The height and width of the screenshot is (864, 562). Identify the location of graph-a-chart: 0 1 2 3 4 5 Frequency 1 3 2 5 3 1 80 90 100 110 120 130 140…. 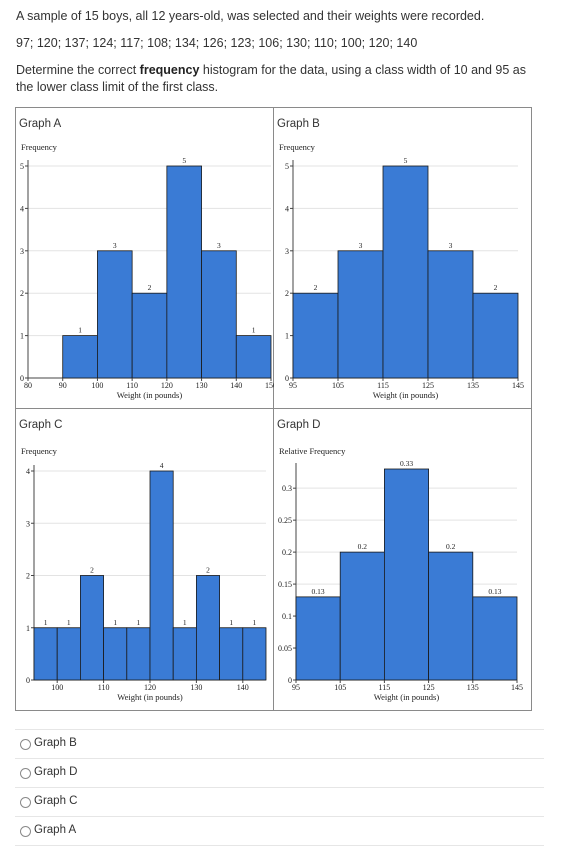
(147, 271).